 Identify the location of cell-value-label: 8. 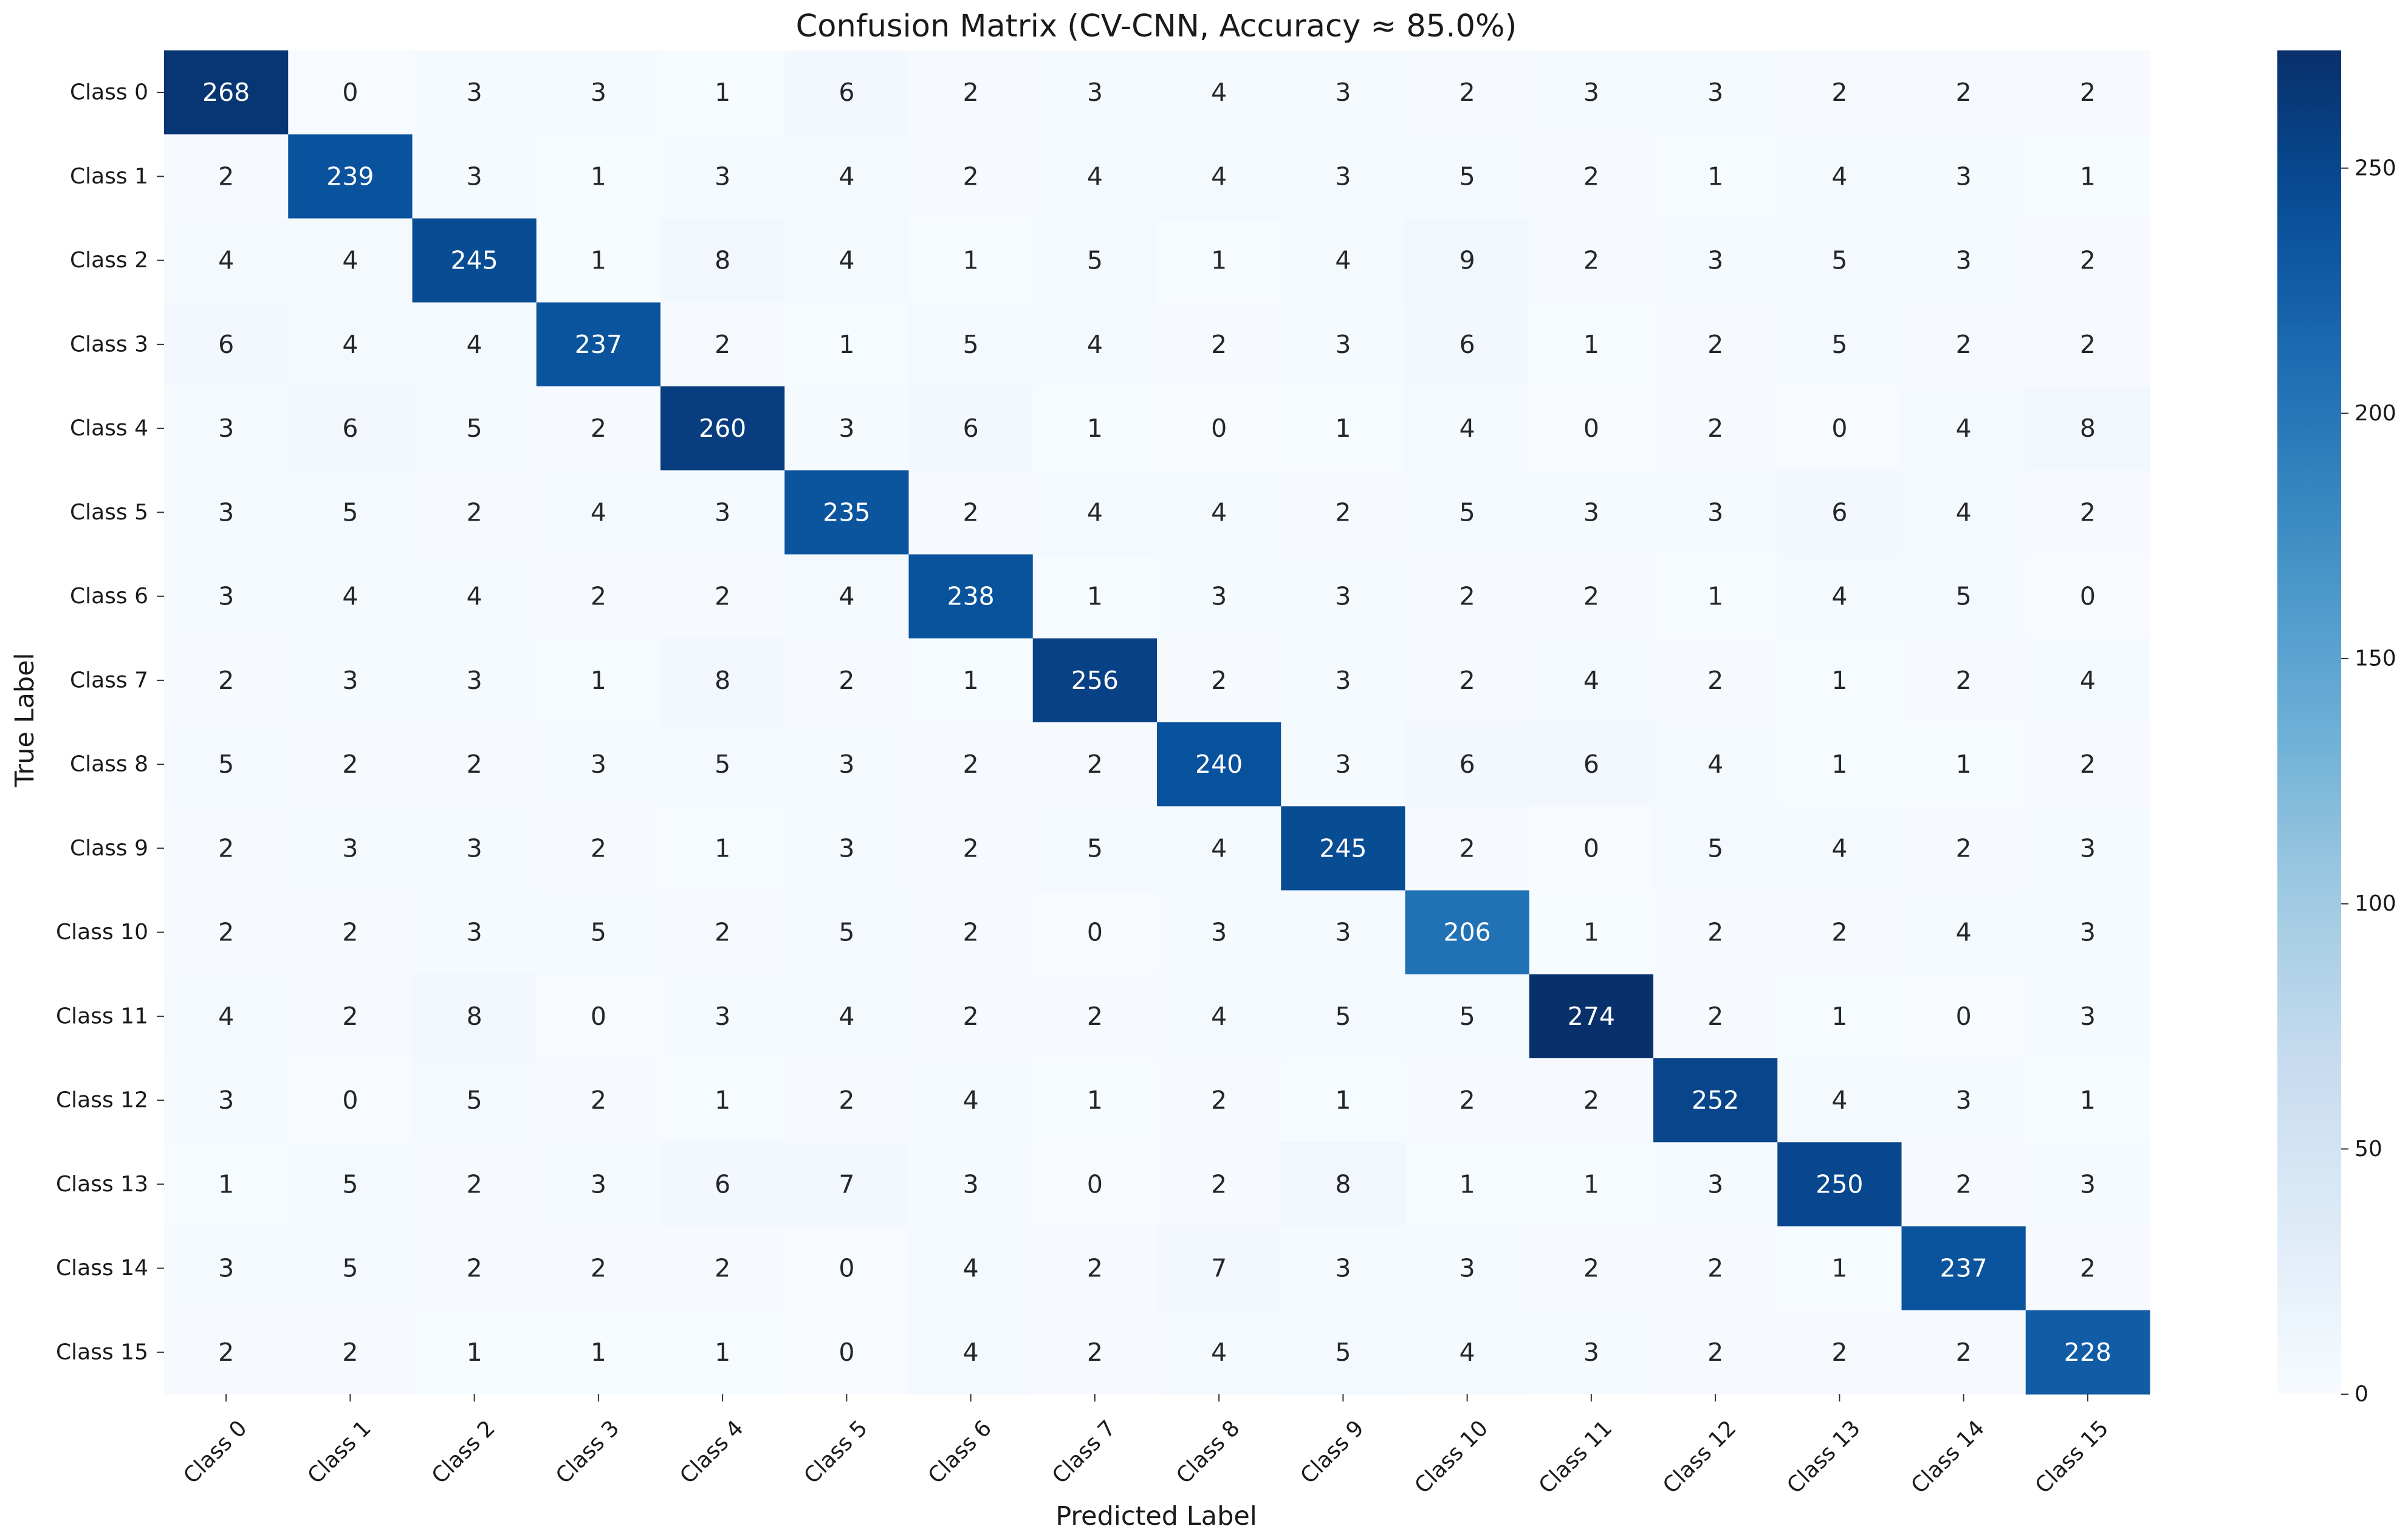
(723, 260).